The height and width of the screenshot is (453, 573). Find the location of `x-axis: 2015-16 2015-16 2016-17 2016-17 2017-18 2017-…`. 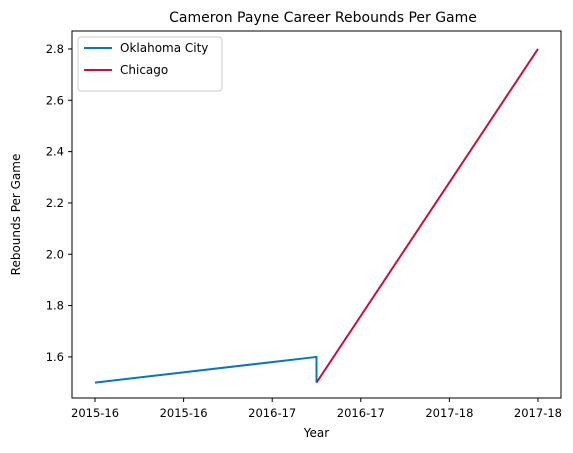

x-axis: 2015-16 2015-16 2016-17 2016-17 2017-18 2017-… is located at coordinates (316, 409).